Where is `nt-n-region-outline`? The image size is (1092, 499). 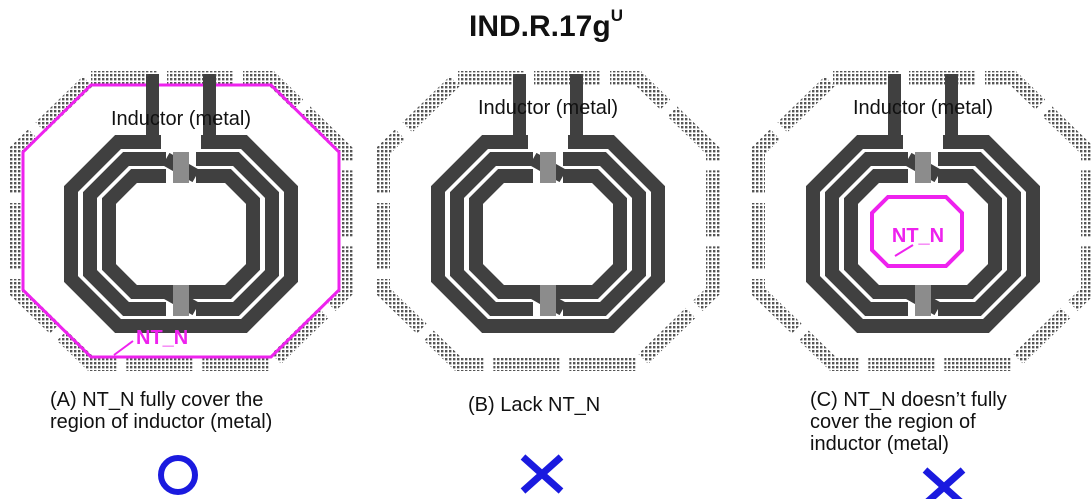 nt-n-region-outline is located at coordinates (917, 231).